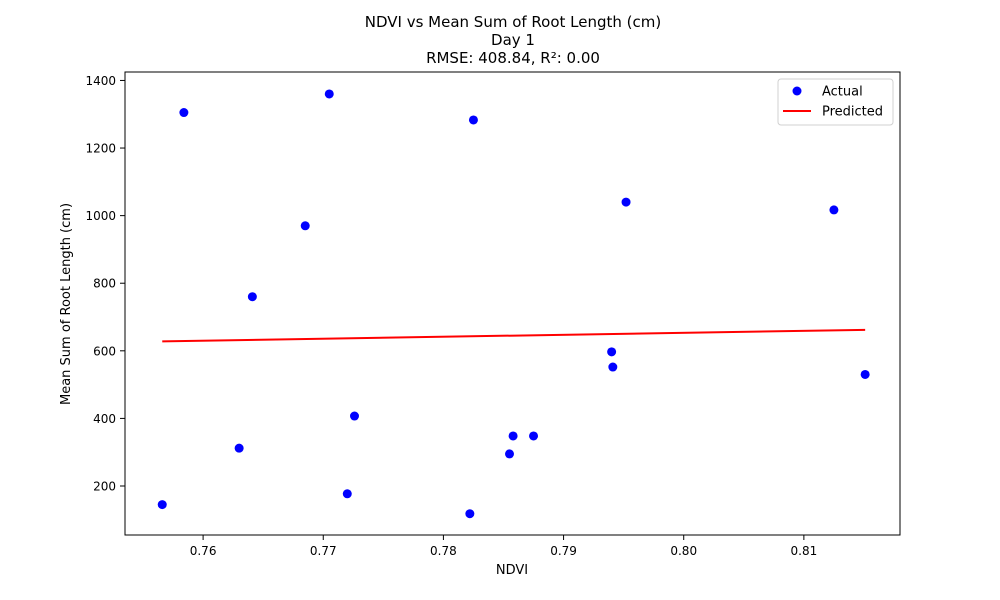 The height and width of the screenshot is (600, 1000). Describe the element at coordinates (323, 551) in the screenshot. I see `x-tick-label: 0.77` at that location.